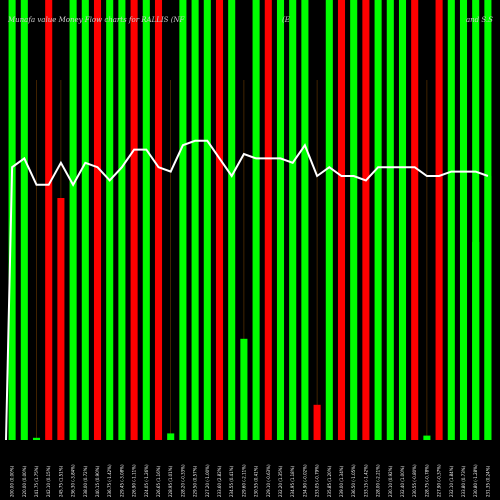 The height and width of the screenshot is (500, 500). Describe the element at coordinates (479, 20) in the screenshot. I see `chart-title-right: and S.S` at that location.